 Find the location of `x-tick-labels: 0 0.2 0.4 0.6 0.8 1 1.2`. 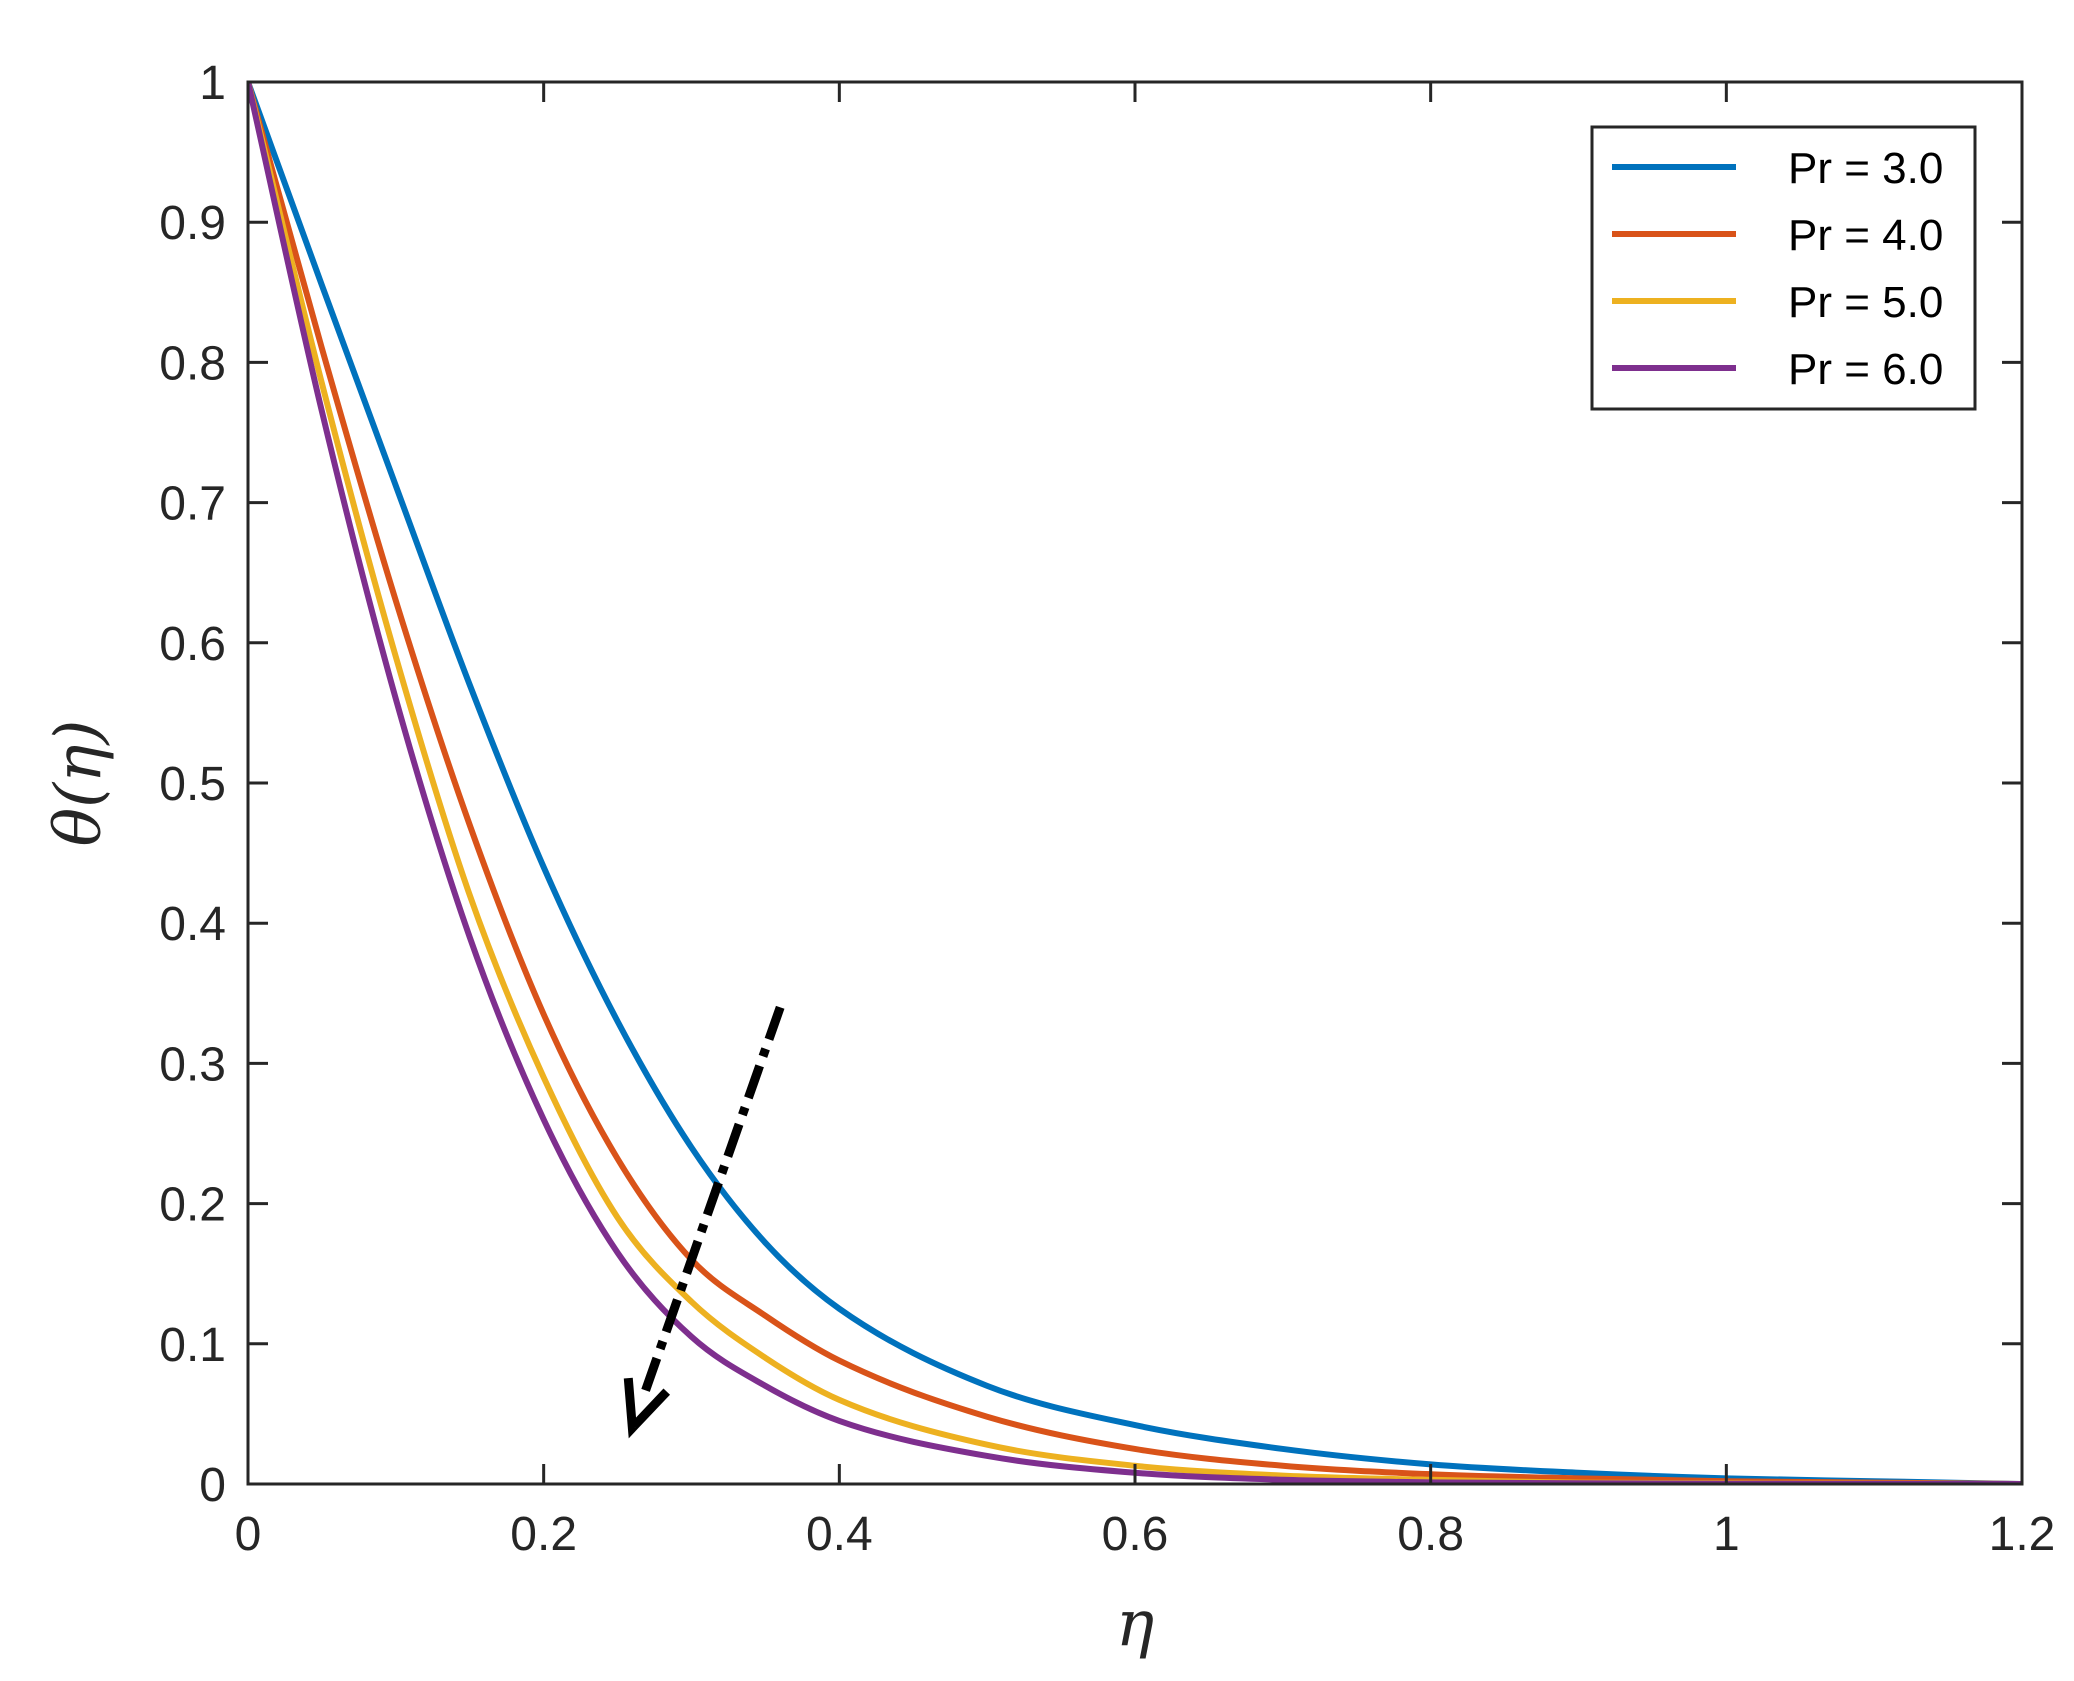

x-tick-labels: 0 0.2 0.4 0.6 0.8 1 1.2 is located at coordinates (1145, 1534).